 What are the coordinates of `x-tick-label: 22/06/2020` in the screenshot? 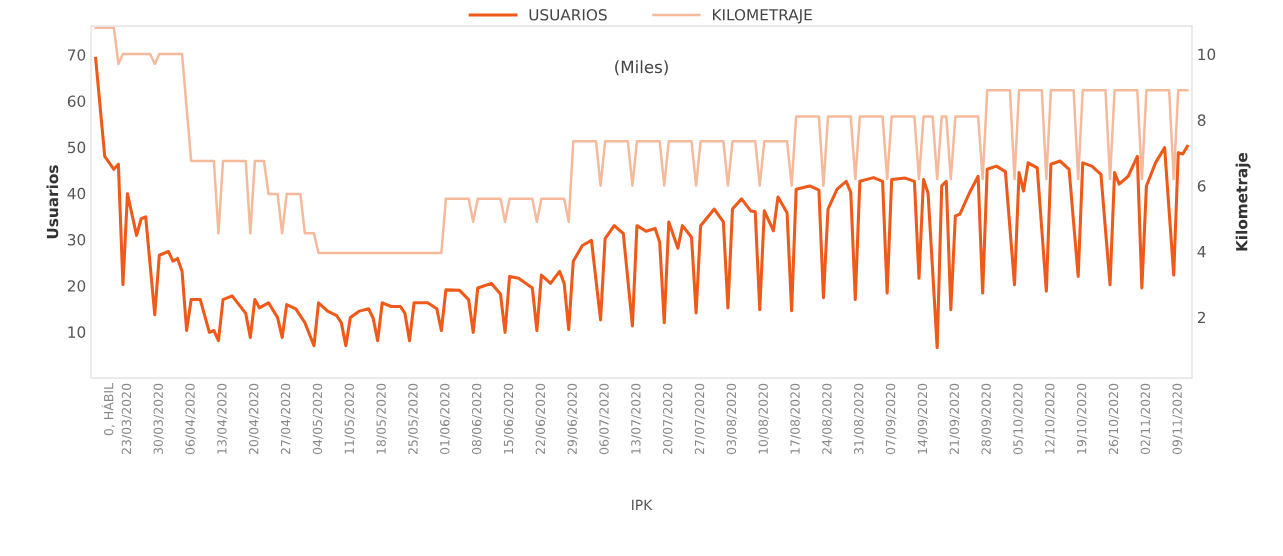 It's located at (541, 419).